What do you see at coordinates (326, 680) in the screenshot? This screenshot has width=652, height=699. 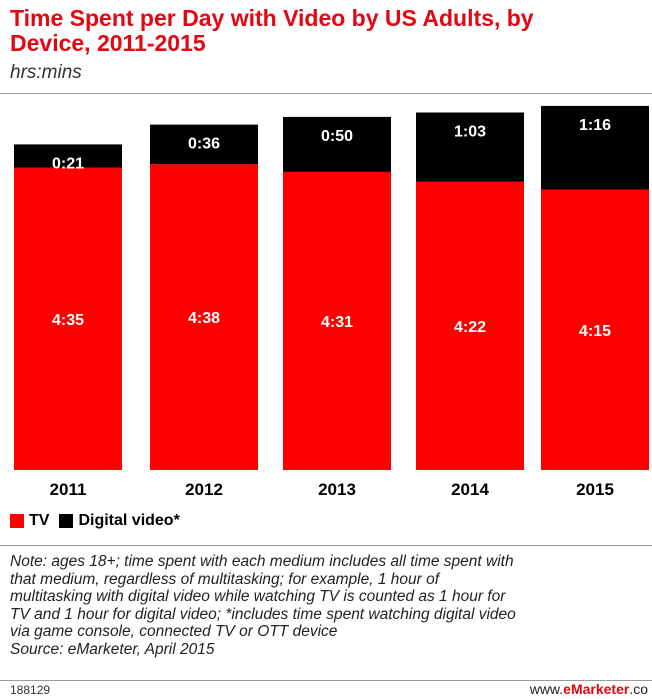 I see `footer-divider` at bounding box center [326, 680].